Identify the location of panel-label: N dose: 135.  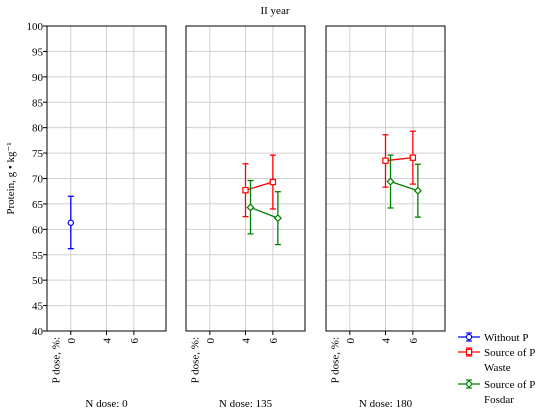
(246, 404).